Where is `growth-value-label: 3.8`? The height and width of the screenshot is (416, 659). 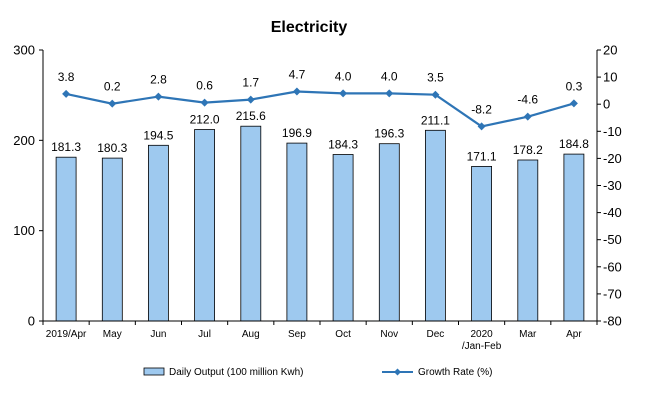
growth-value-label: 3.8 is located at coordinates (66, 77).